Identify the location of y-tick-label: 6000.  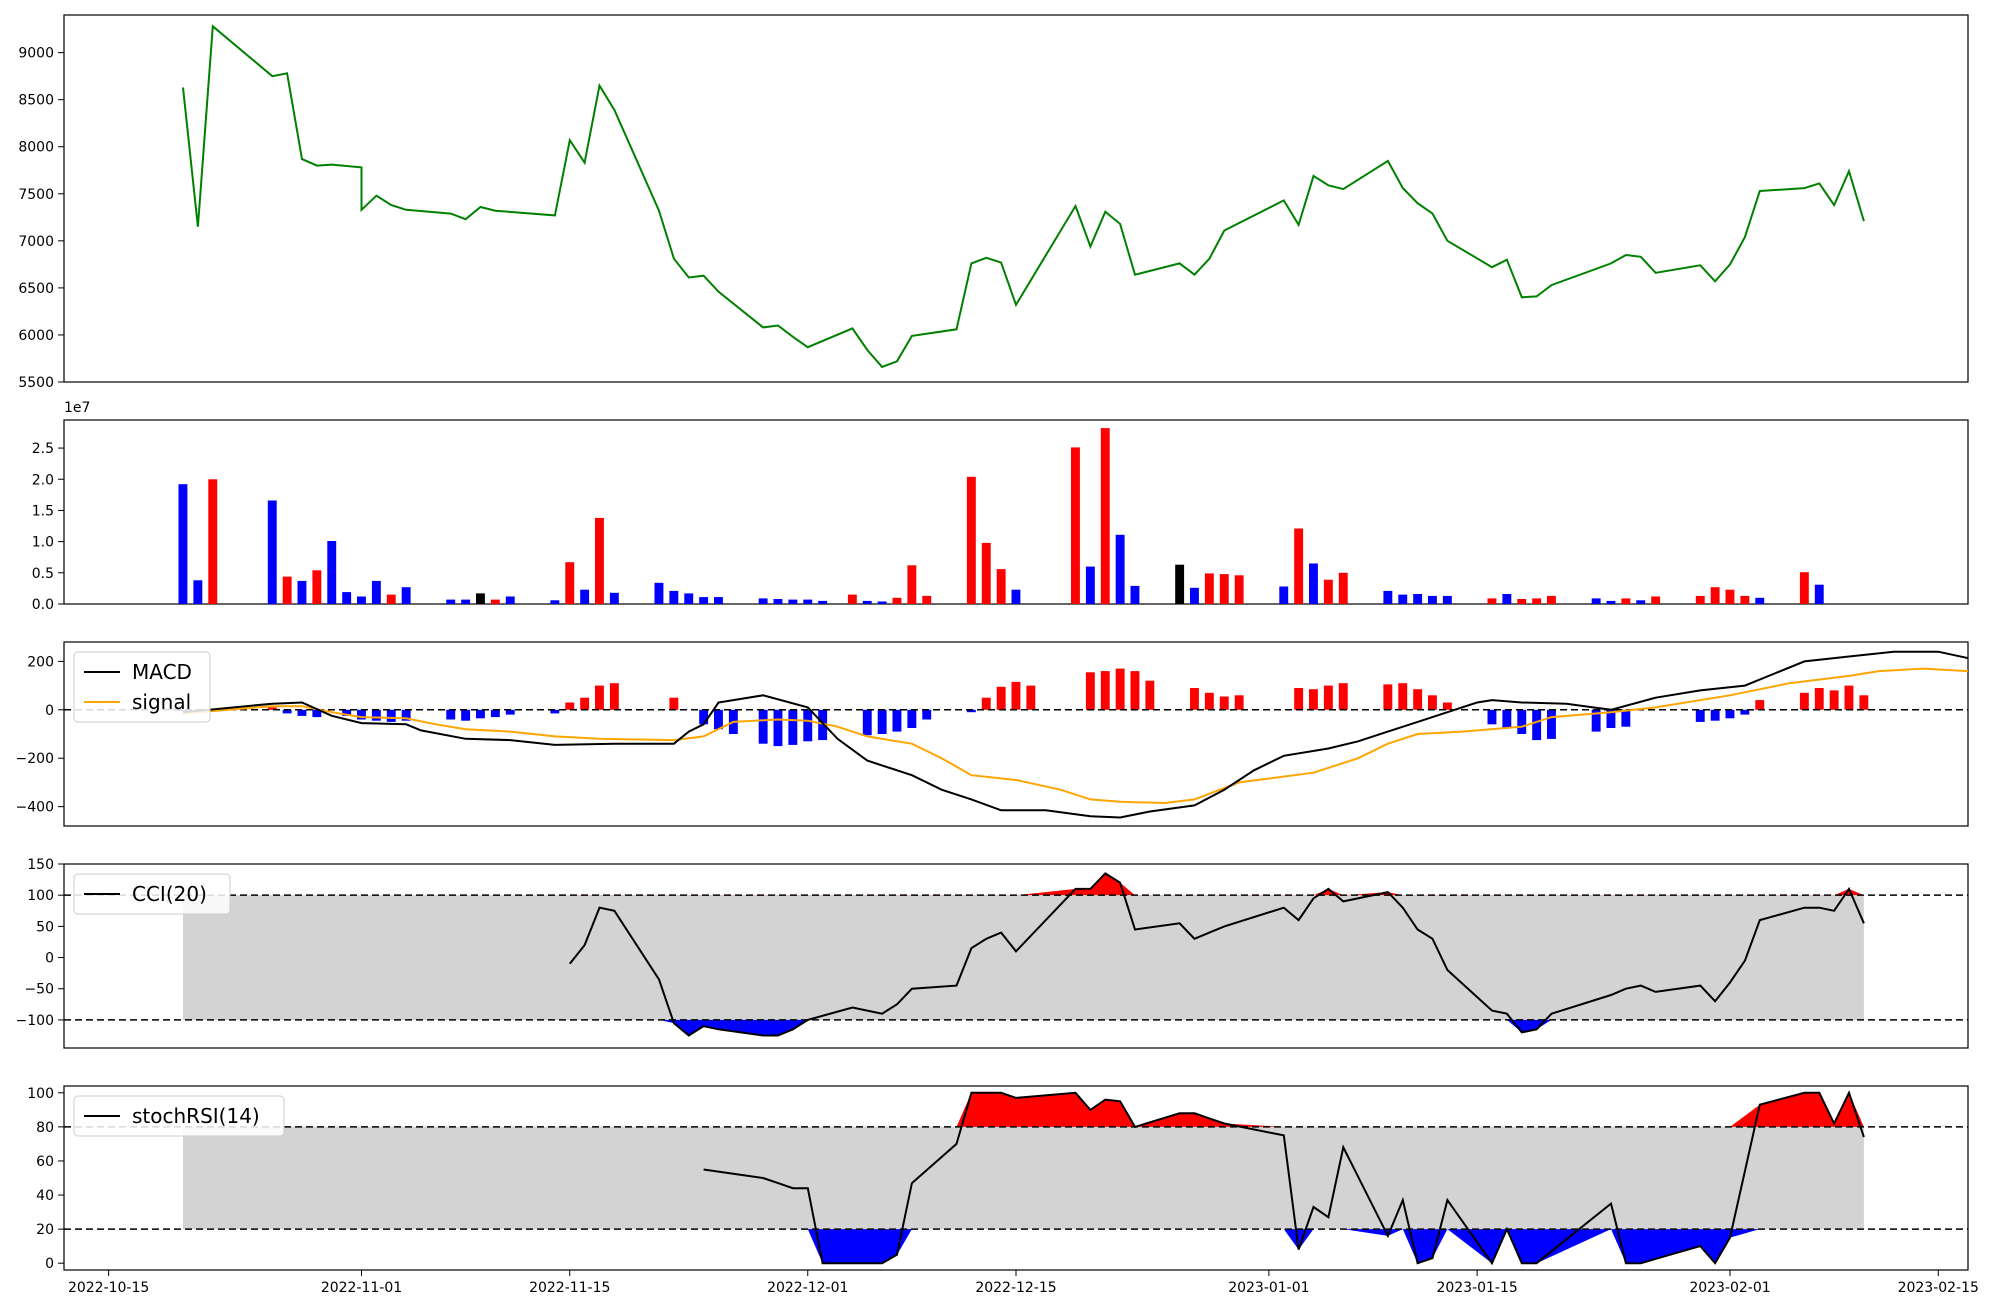
(36, 336).